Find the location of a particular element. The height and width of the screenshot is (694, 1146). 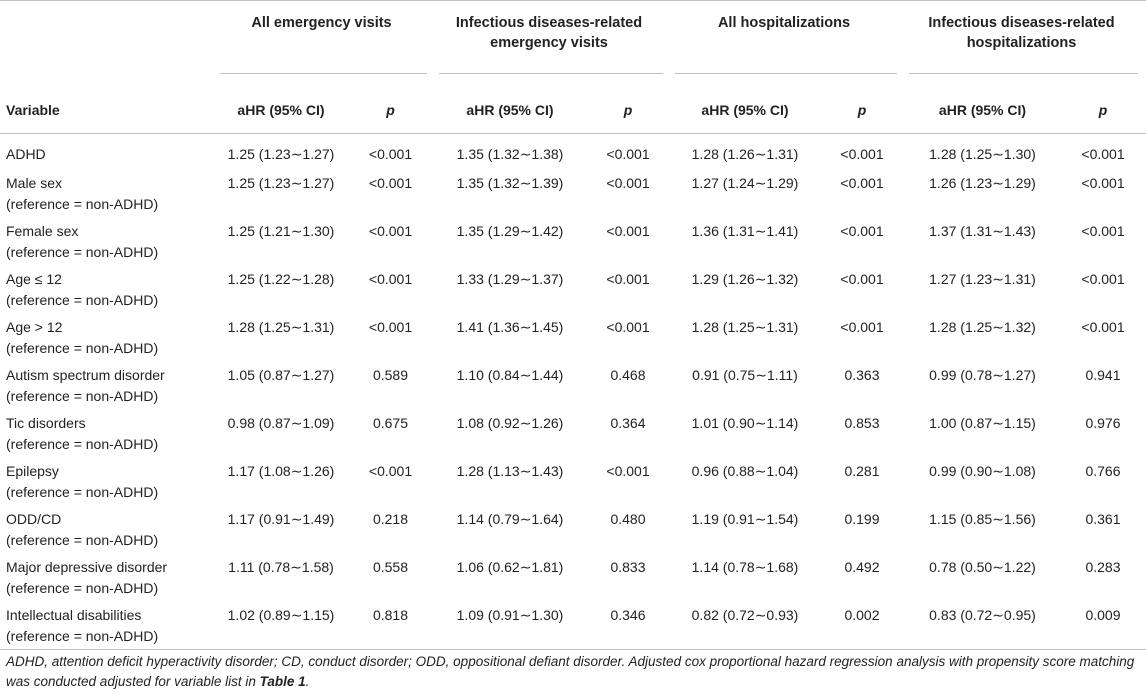

ahr-cell: 0.99 (0.90∼1.08) is located at coordinates (982, 471).